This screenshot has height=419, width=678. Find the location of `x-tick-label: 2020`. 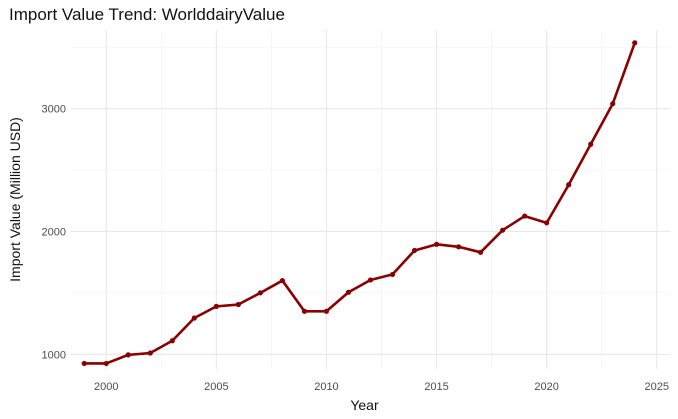

x-tick-label: 2020 is located at coordinates (546, 387).